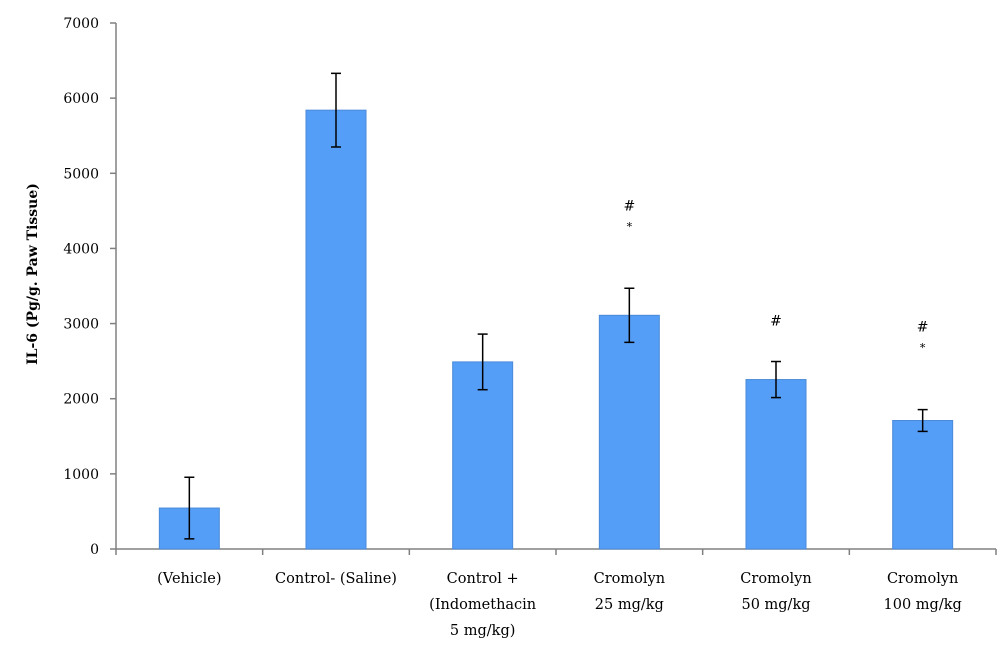 The width and height of the screenshot is (1000, 652). I want to click on y-tick-label: 0, so click(94, 550).